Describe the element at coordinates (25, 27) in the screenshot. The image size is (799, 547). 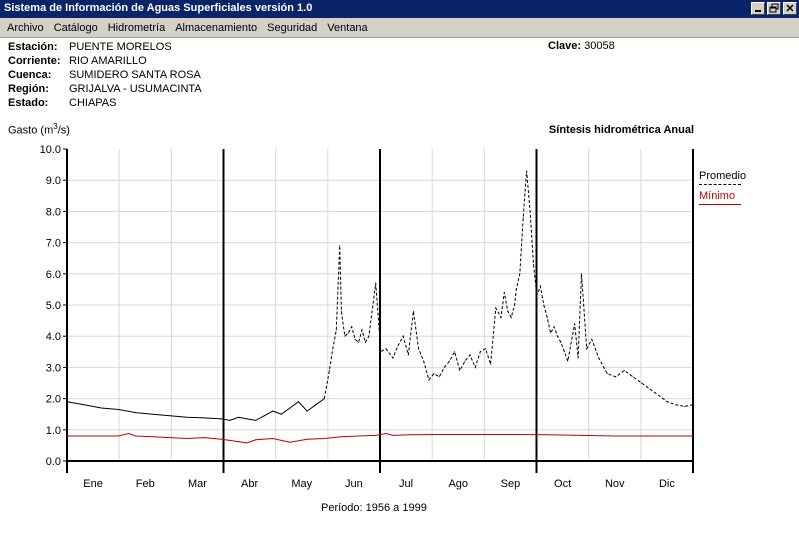
I see `menu-archivo: Archivo` at that location.